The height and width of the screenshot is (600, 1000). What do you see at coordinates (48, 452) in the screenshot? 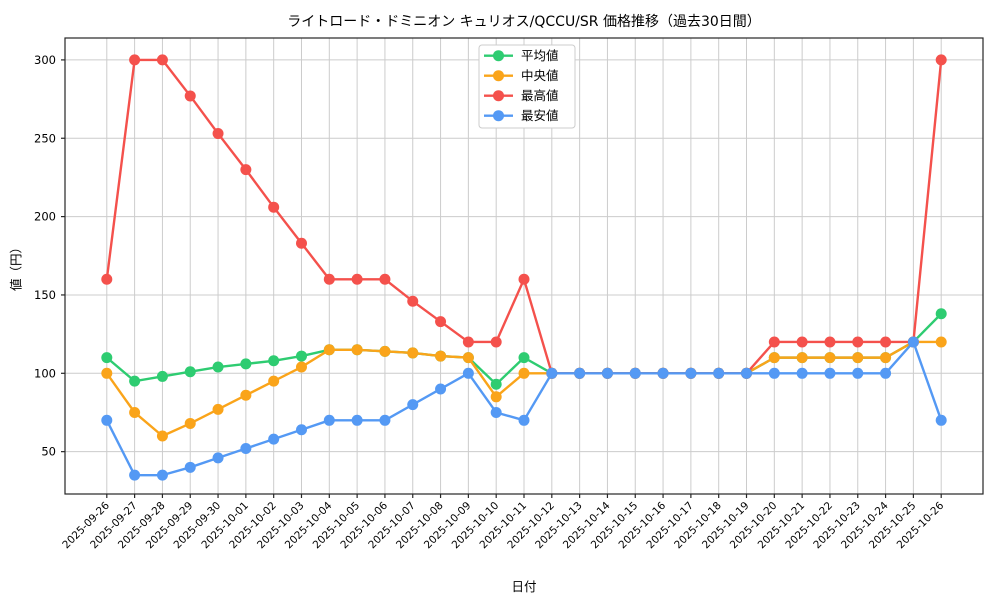
I see `y-tick-label: 50` at bounding box center [48, 452].